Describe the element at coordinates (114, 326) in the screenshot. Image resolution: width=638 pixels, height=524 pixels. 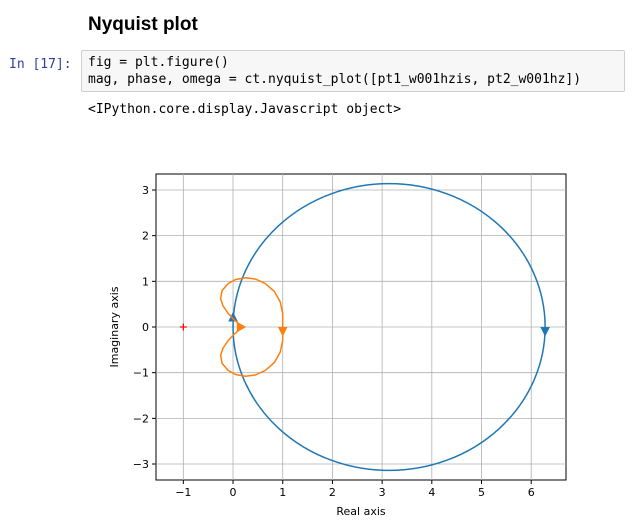
I see `y-axis-label: Imaginary axis` at that location.